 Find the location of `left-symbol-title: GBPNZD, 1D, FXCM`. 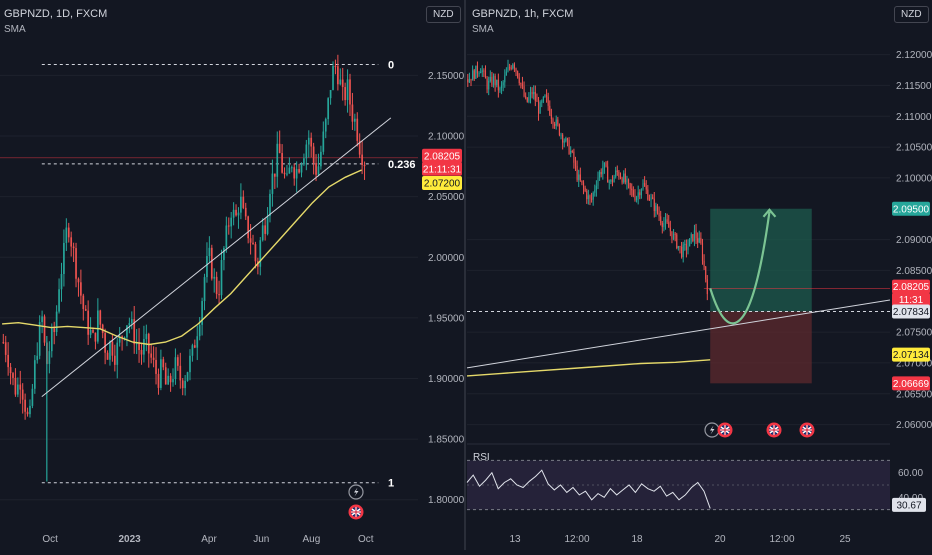

left-symbol-title: GBPNZD, 1D, FXCM is located at coordinates (56, 14).